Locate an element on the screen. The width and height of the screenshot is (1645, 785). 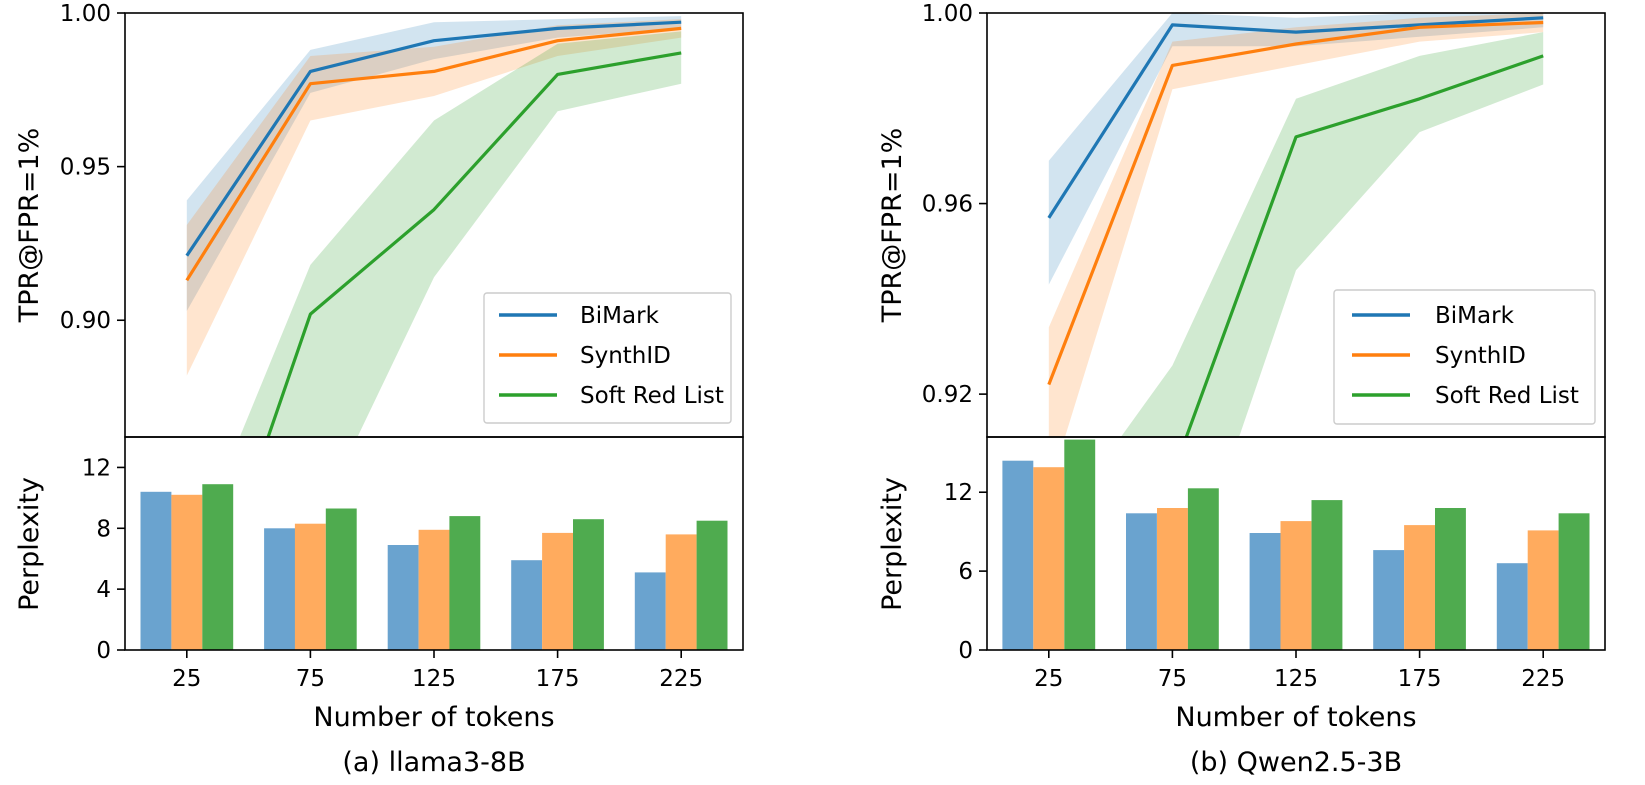
y-tick-label: 0.96 is located at coordinates (947, 205).